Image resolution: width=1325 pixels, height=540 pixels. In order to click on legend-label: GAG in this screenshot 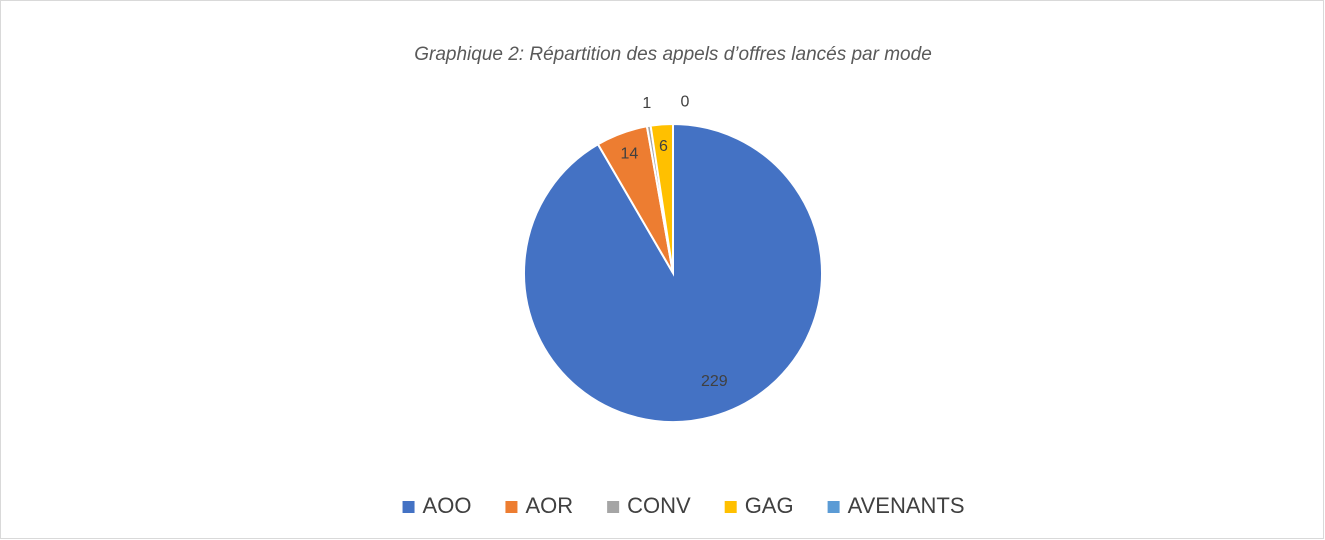, I will do `click(769, 505)`.